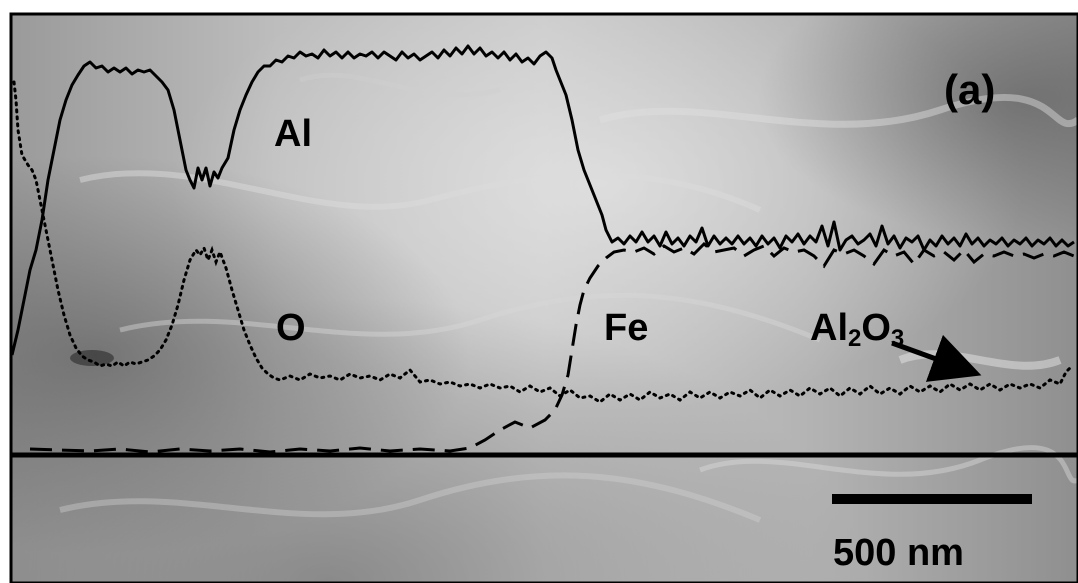 Image resolution: width=1078 pixels, height=583 pixels. Describe the element at coordinates (829, 328) in the screenshot. I see `al2o3-main: Al` at that location.